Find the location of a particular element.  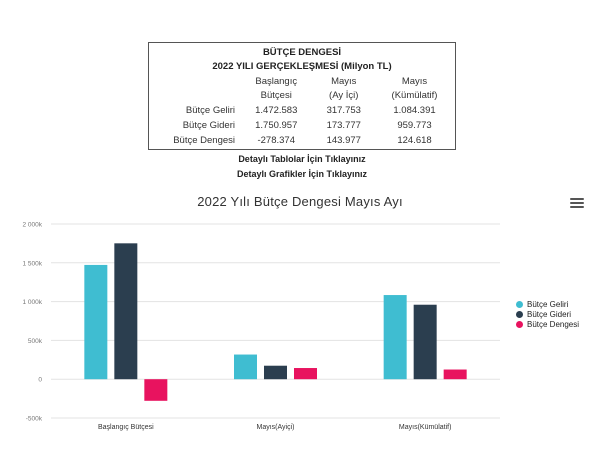

y-tick-label: 500k is located at coordinates (35, 341).